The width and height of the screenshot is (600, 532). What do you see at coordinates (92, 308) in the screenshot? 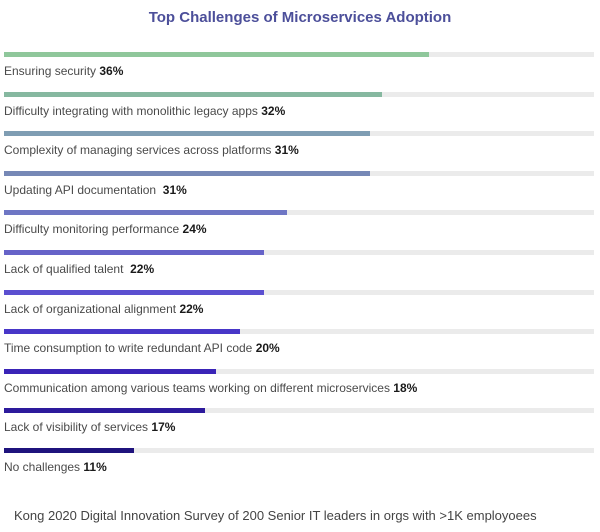
I see `category-label: Lack of organizational alignment` at bounding box center [92, 308].